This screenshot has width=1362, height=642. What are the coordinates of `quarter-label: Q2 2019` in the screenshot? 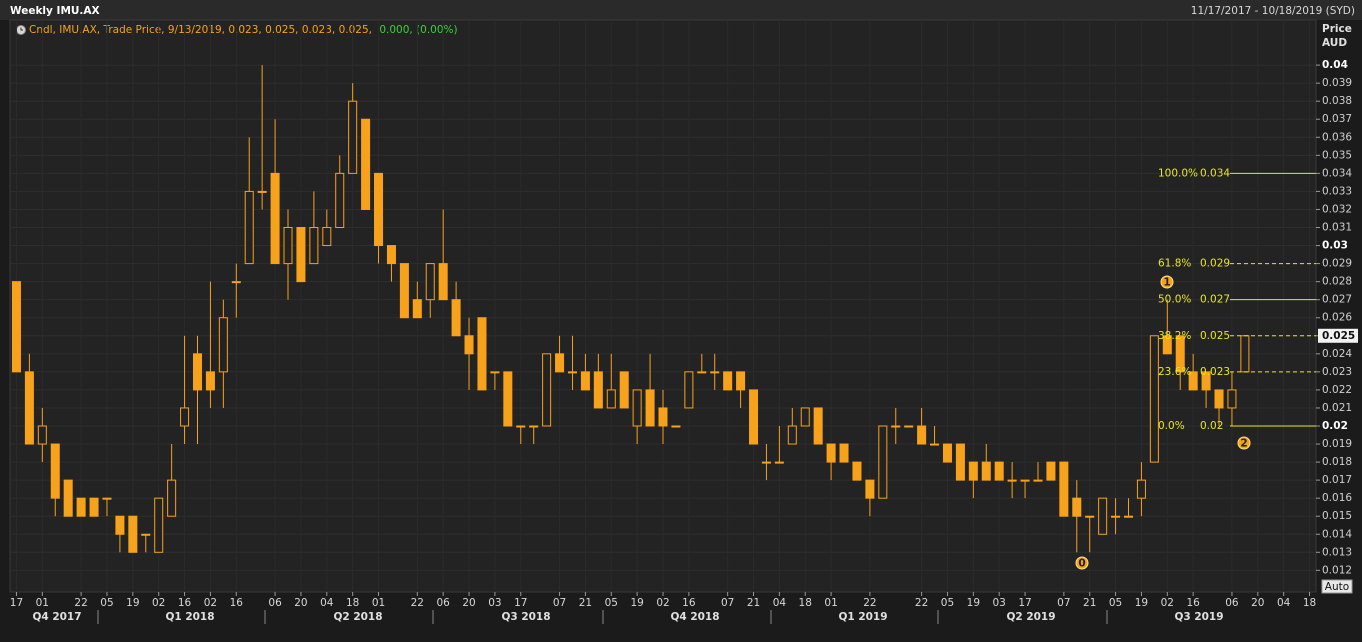 It's located at (1030, 617).